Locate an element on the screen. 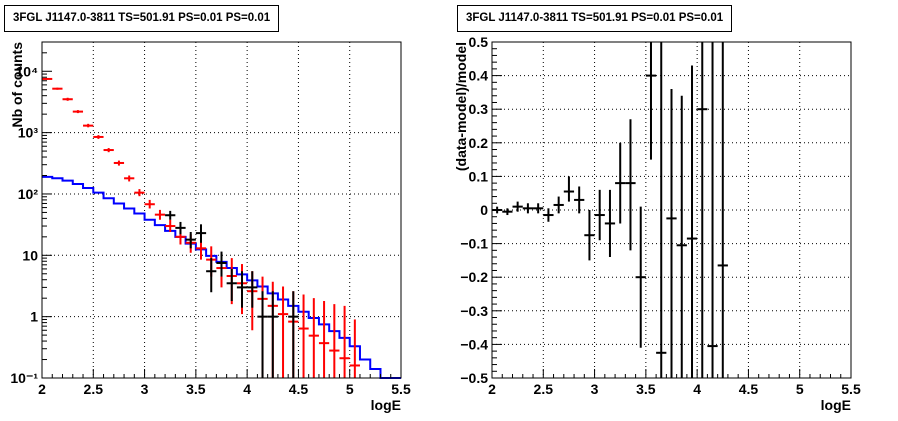 This screenshot has height=421, width=898. y-tick-label: 10³ is located at coordinates (28, 133).